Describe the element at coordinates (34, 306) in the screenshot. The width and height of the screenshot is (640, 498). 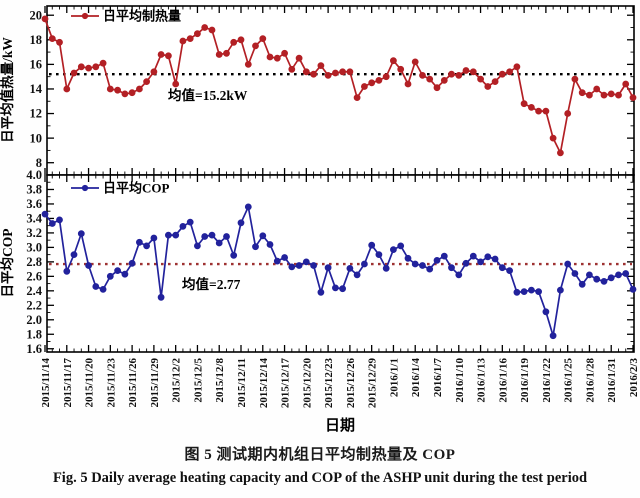
I see `y-tick-label: 2.2` at that location.